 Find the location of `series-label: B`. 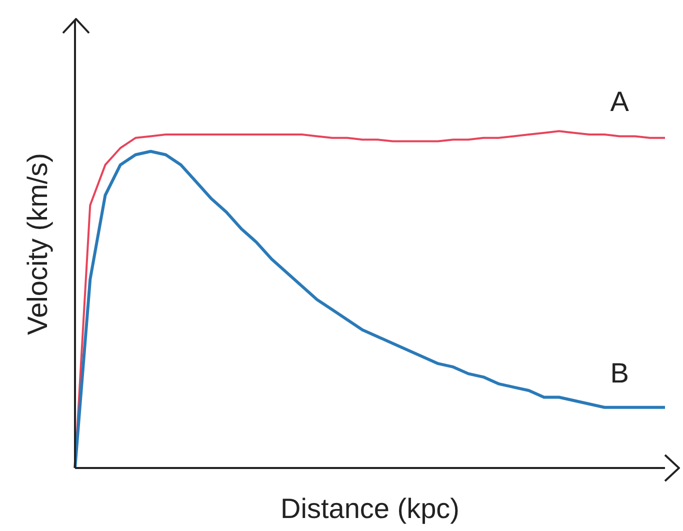

series-label: B is located at coordinates (619, 372).